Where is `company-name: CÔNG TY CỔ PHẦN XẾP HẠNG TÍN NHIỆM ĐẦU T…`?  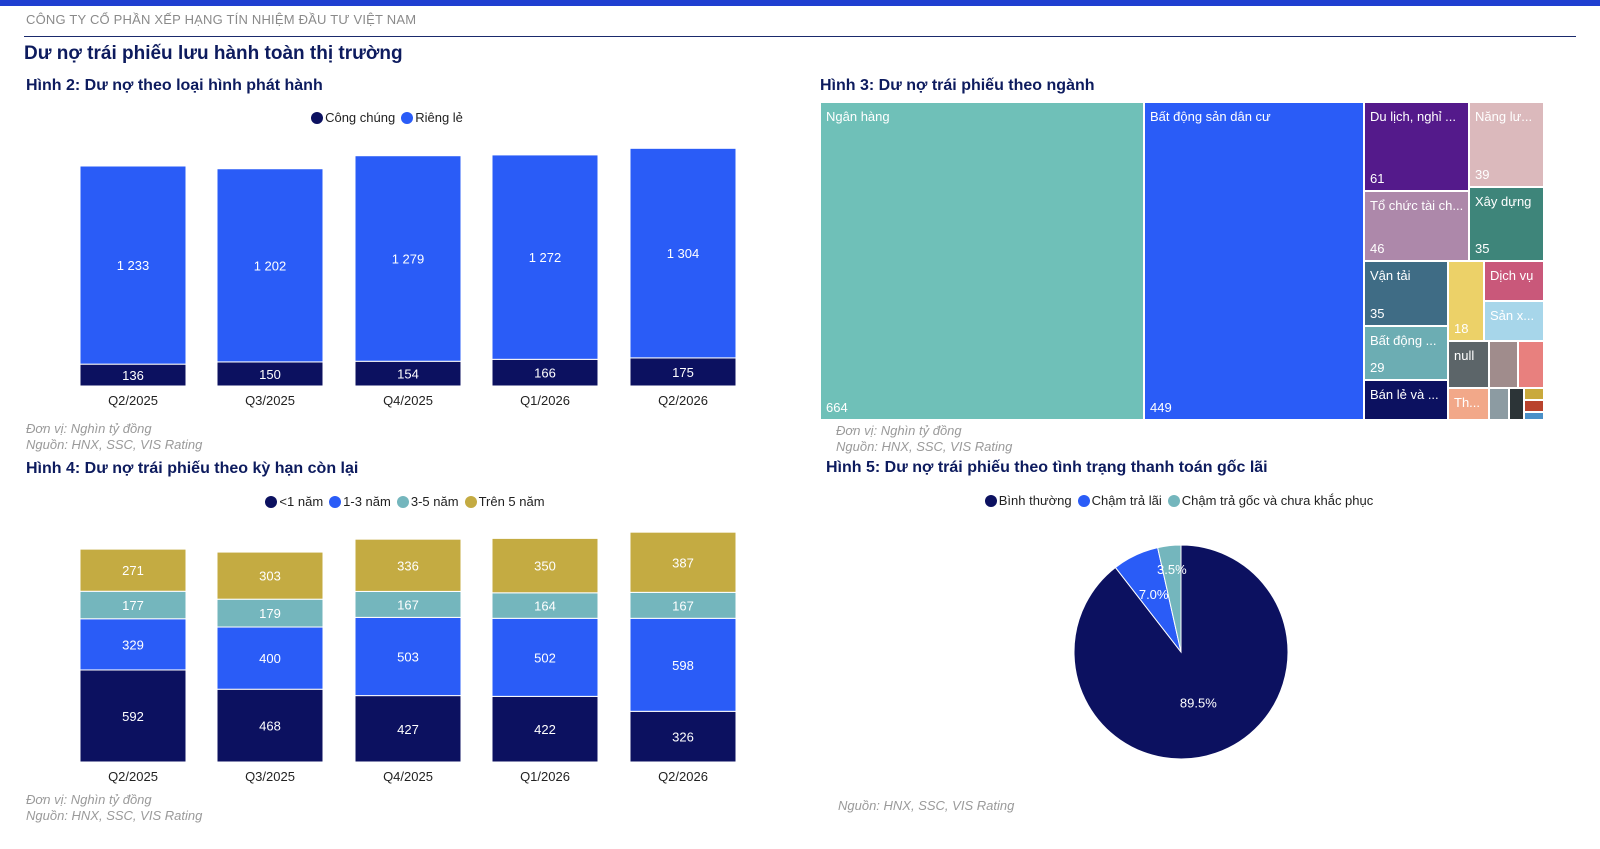 company-name: CÔNG TY CỔ PHẦN XẾP HẠNG TÍN NHIỆM ĐẦU T… is located at coordinates (221, 19).